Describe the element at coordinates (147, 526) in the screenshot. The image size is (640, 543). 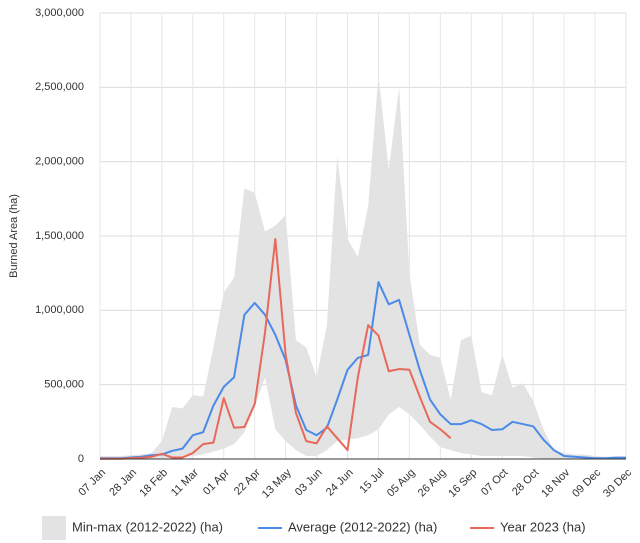
I see `legend-label: Min-max (2012-2022) (ha)` at that location.